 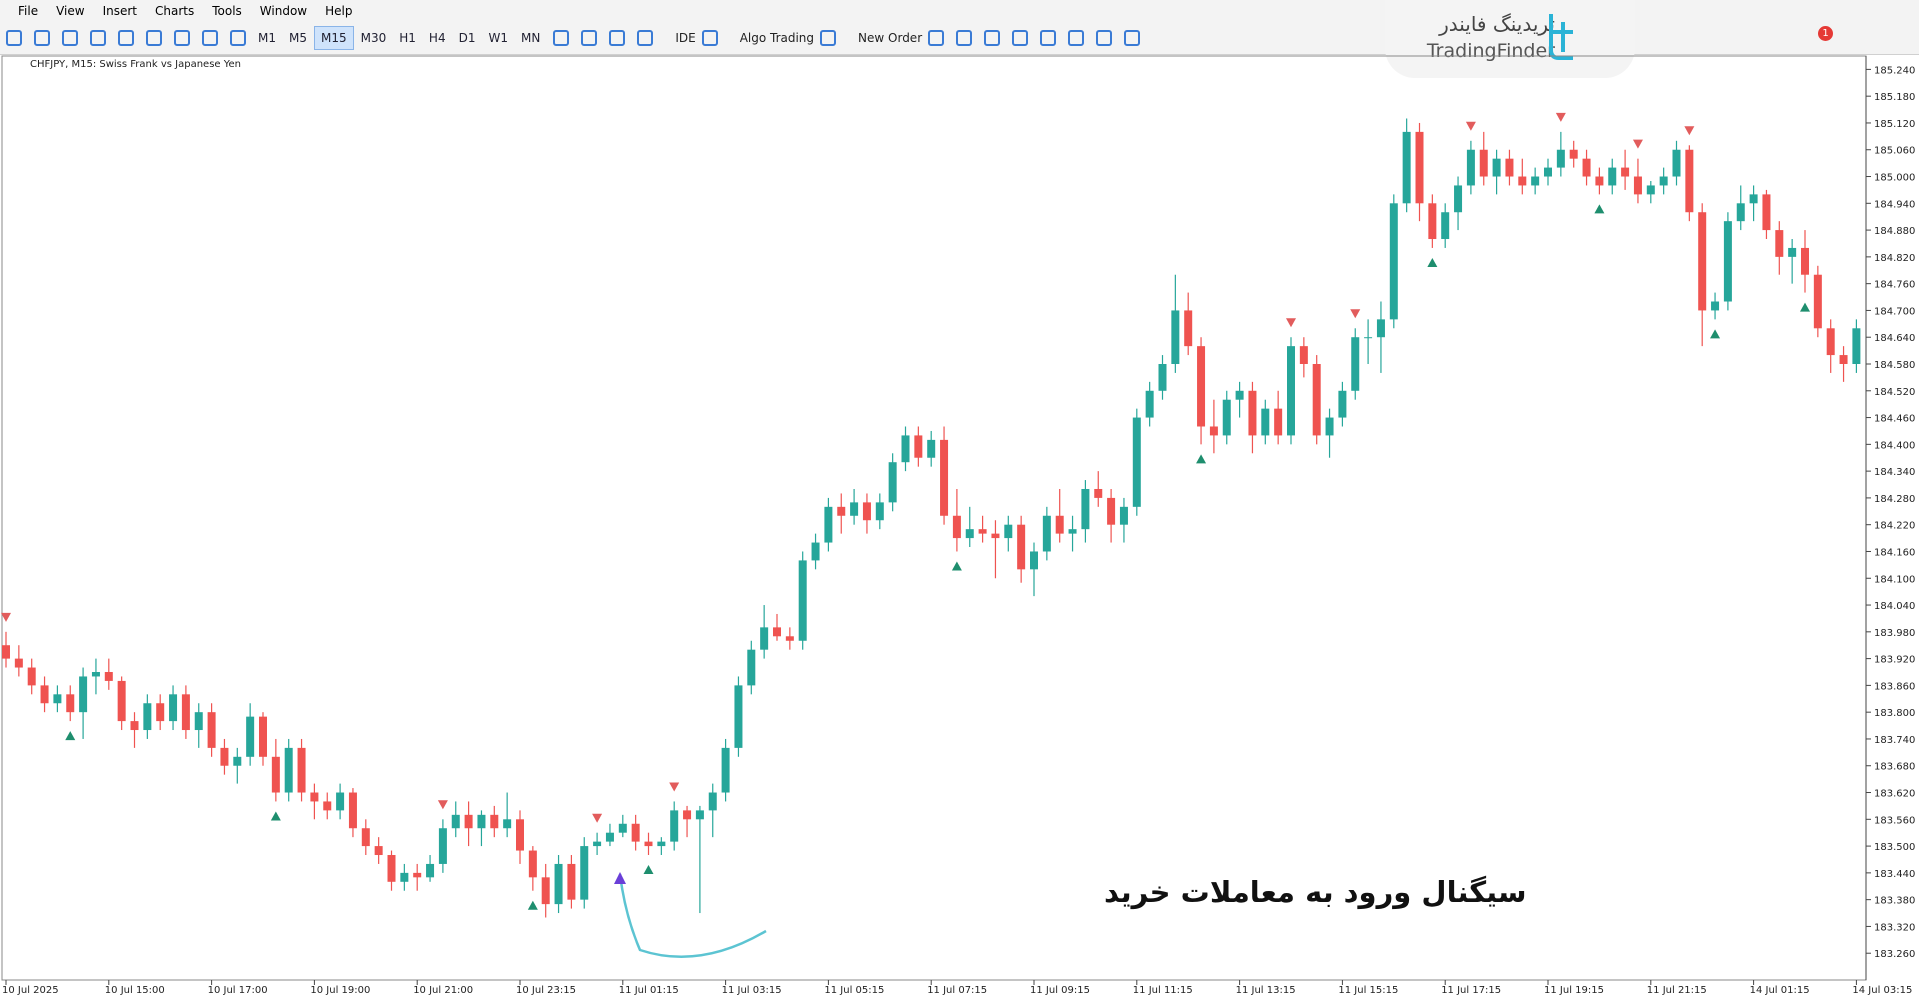 What do you see at coordinates (1825, 33) in the screenshot?
I see `notification-badge: 1` at bounding box center [1825, 33].